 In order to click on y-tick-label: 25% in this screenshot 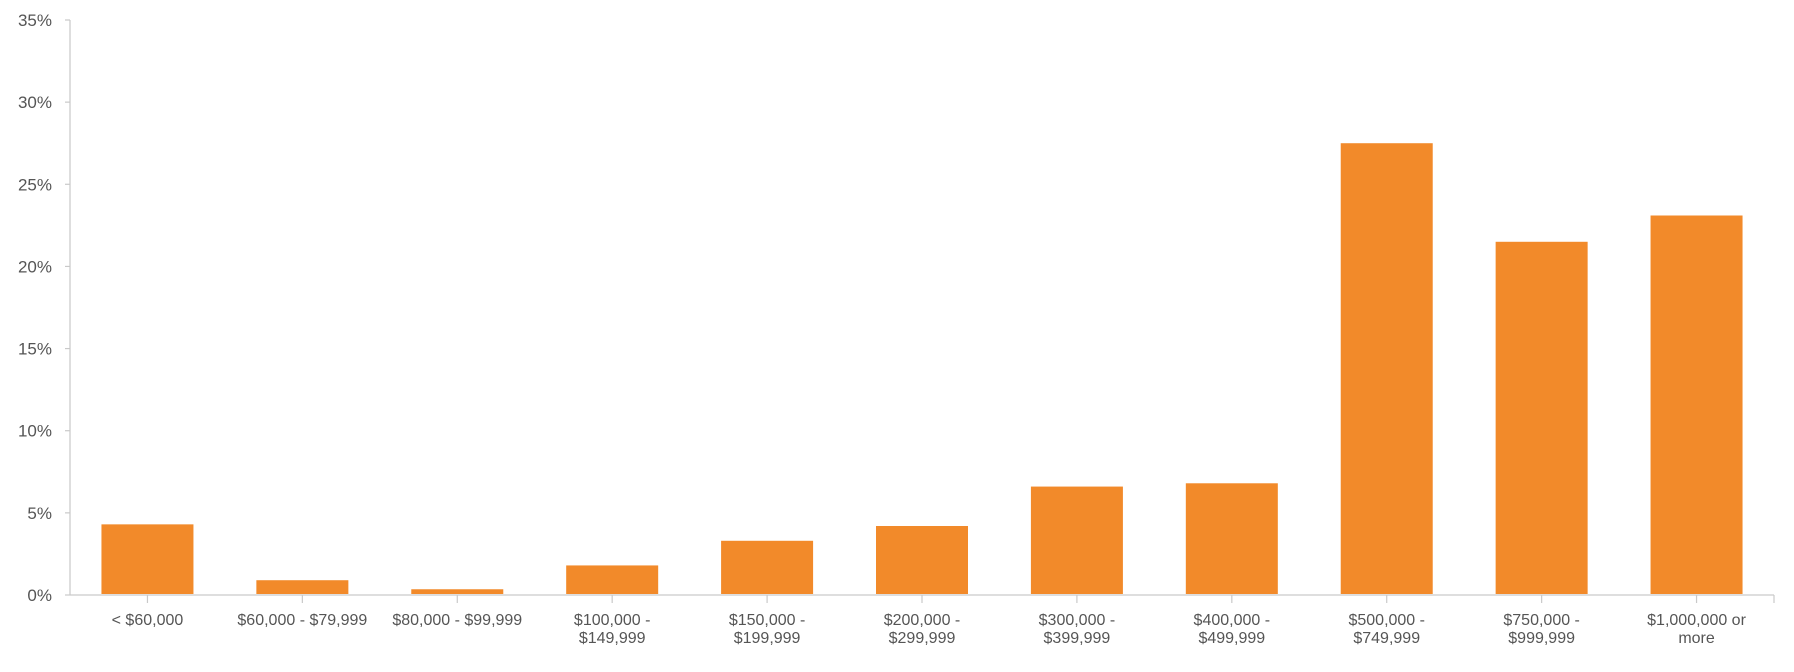, I will do `click(35, 184)`.